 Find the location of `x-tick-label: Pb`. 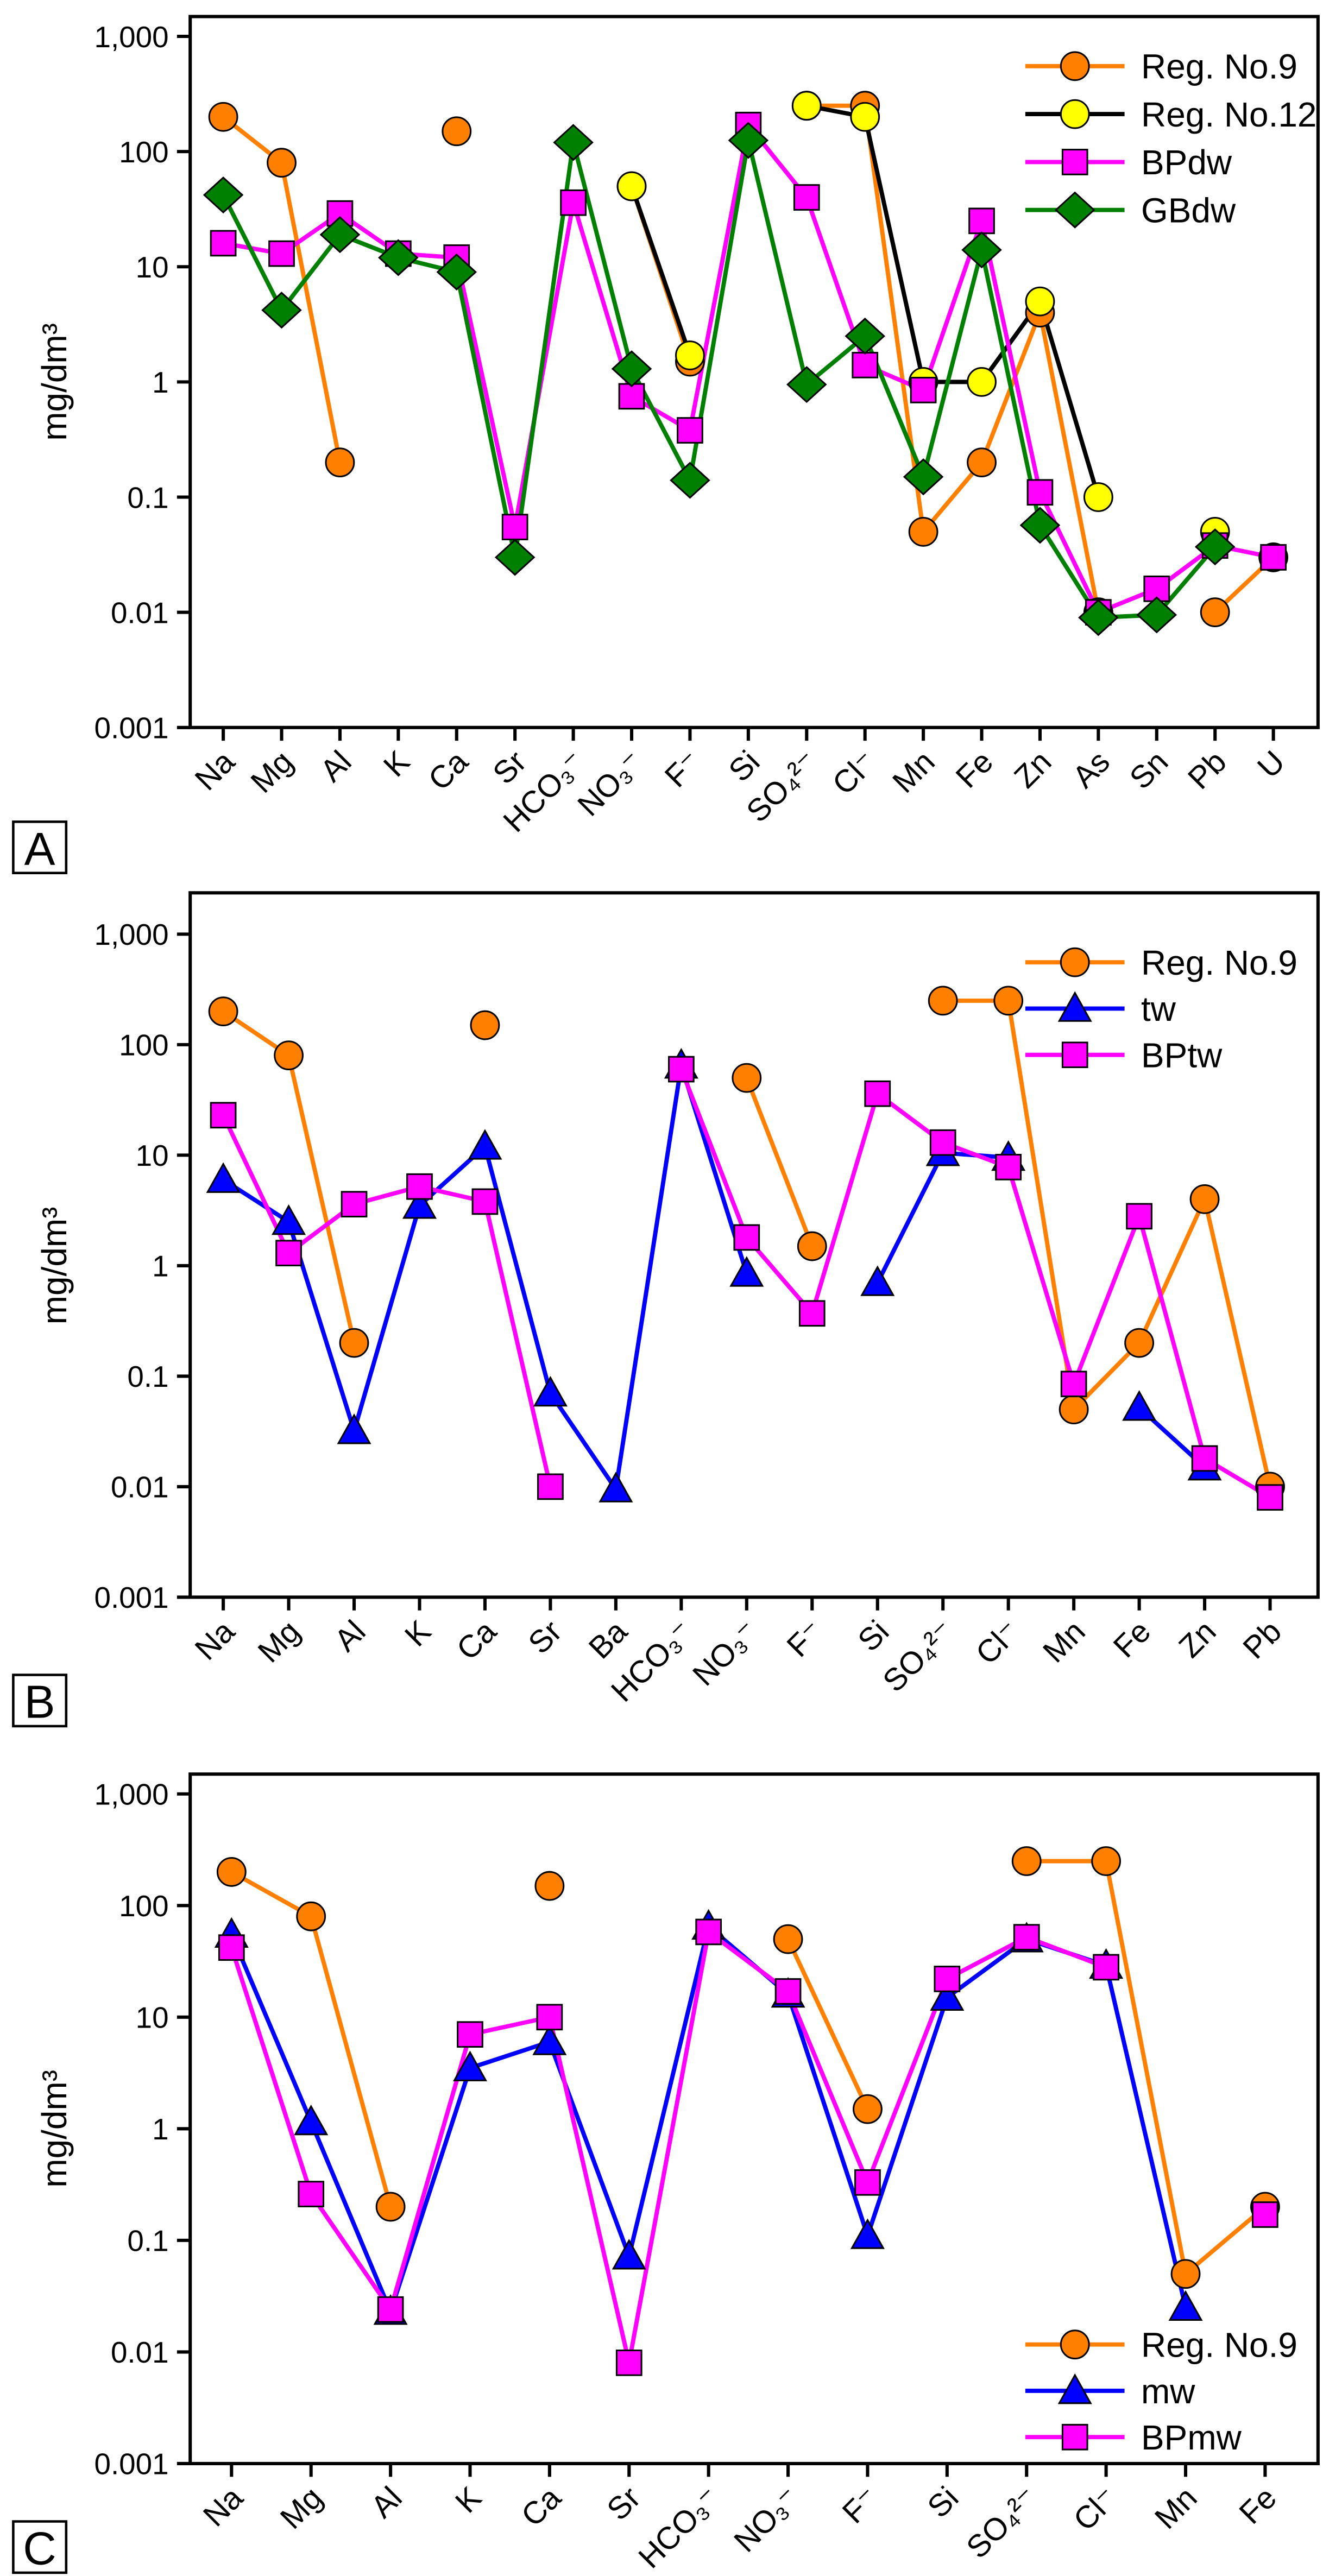

x-tick-label: Pb is located at coordinates (1207, 770).